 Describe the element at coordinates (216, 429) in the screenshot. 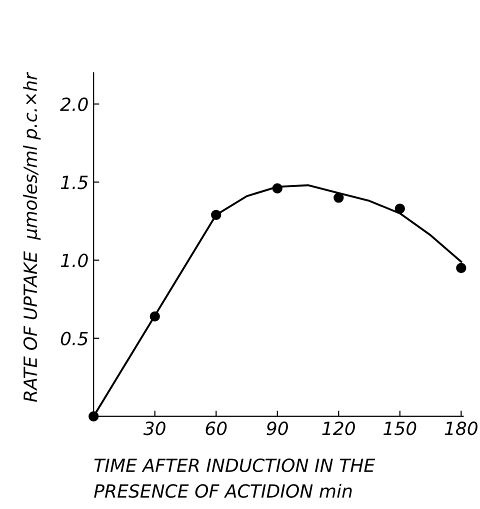

I see `x-tick-label: 60` at that location.